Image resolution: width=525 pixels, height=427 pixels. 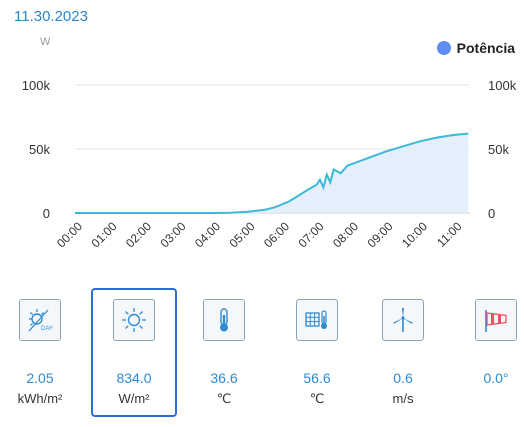 What do you see at coordinates (36, 85) in the screenshot?
I see `y-tick-left: 100k` at bounding box center [36, 85].